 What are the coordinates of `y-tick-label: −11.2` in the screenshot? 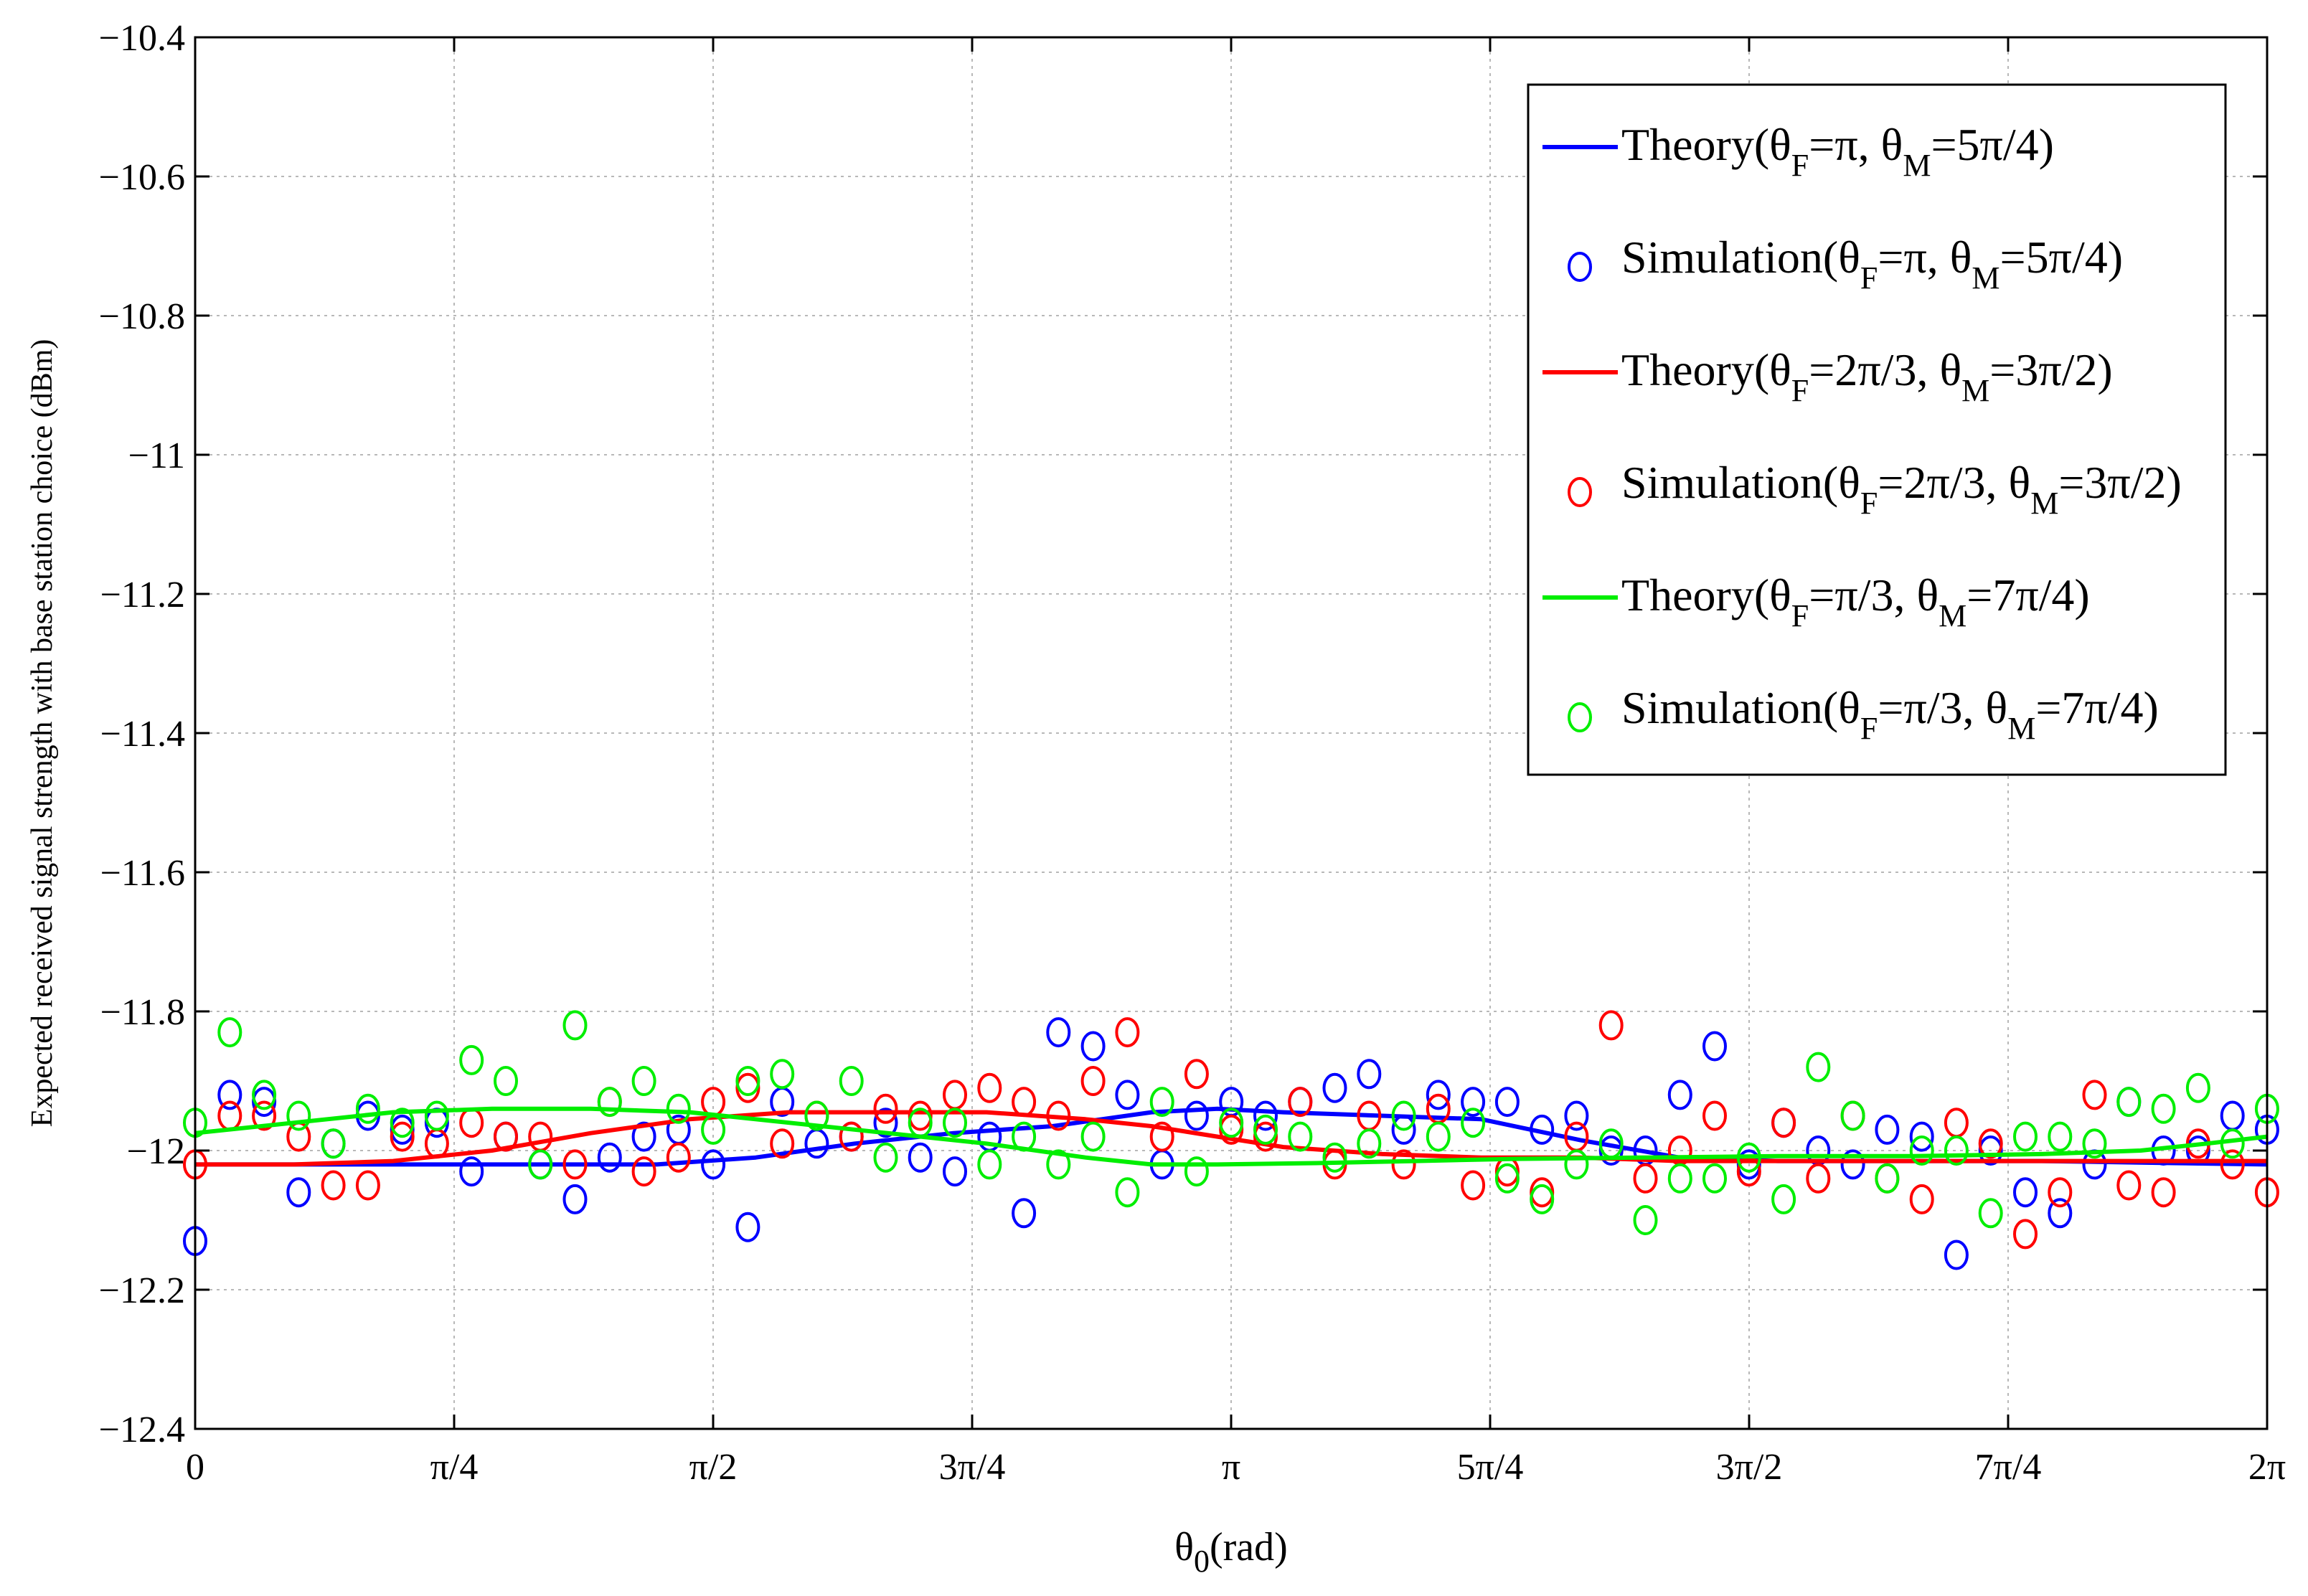 It's located at (142, 595).